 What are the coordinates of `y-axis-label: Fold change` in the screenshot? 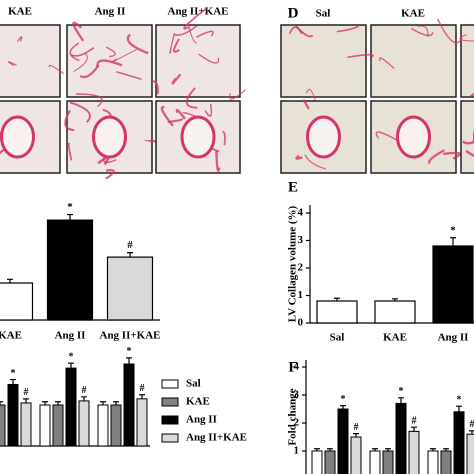 It's located at (293, 416).